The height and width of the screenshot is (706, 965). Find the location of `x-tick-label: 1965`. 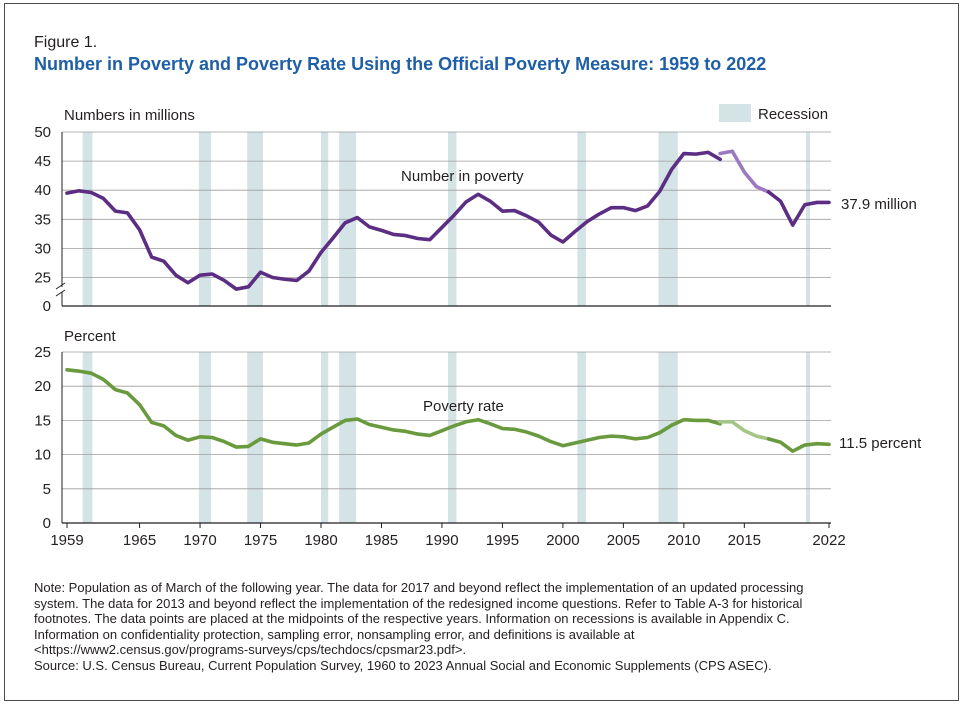

x-tick-label: 1965 is located at coordinates (139, 540).